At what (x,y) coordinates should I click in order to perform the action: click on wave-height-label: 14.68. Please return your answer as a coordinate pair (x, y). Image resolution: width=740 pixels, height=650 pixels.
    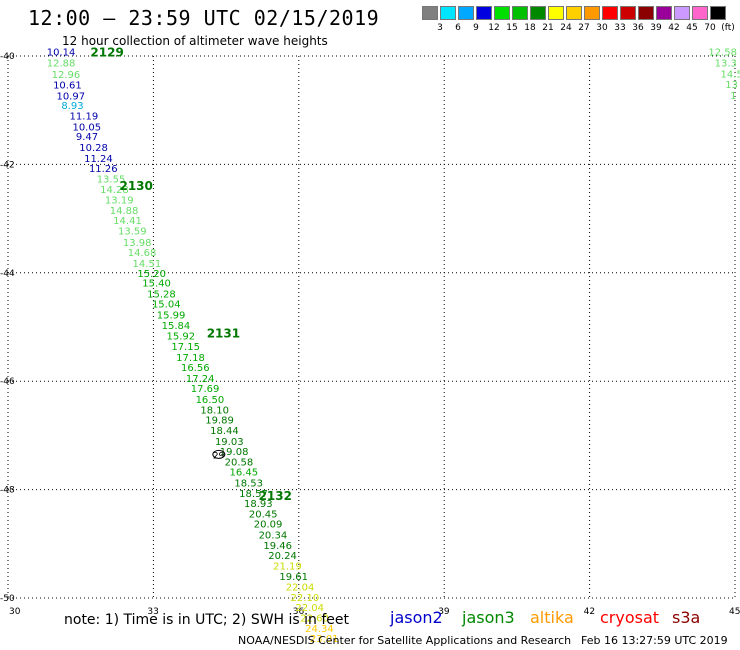
    Looking at the image, I should click on (142, 253).